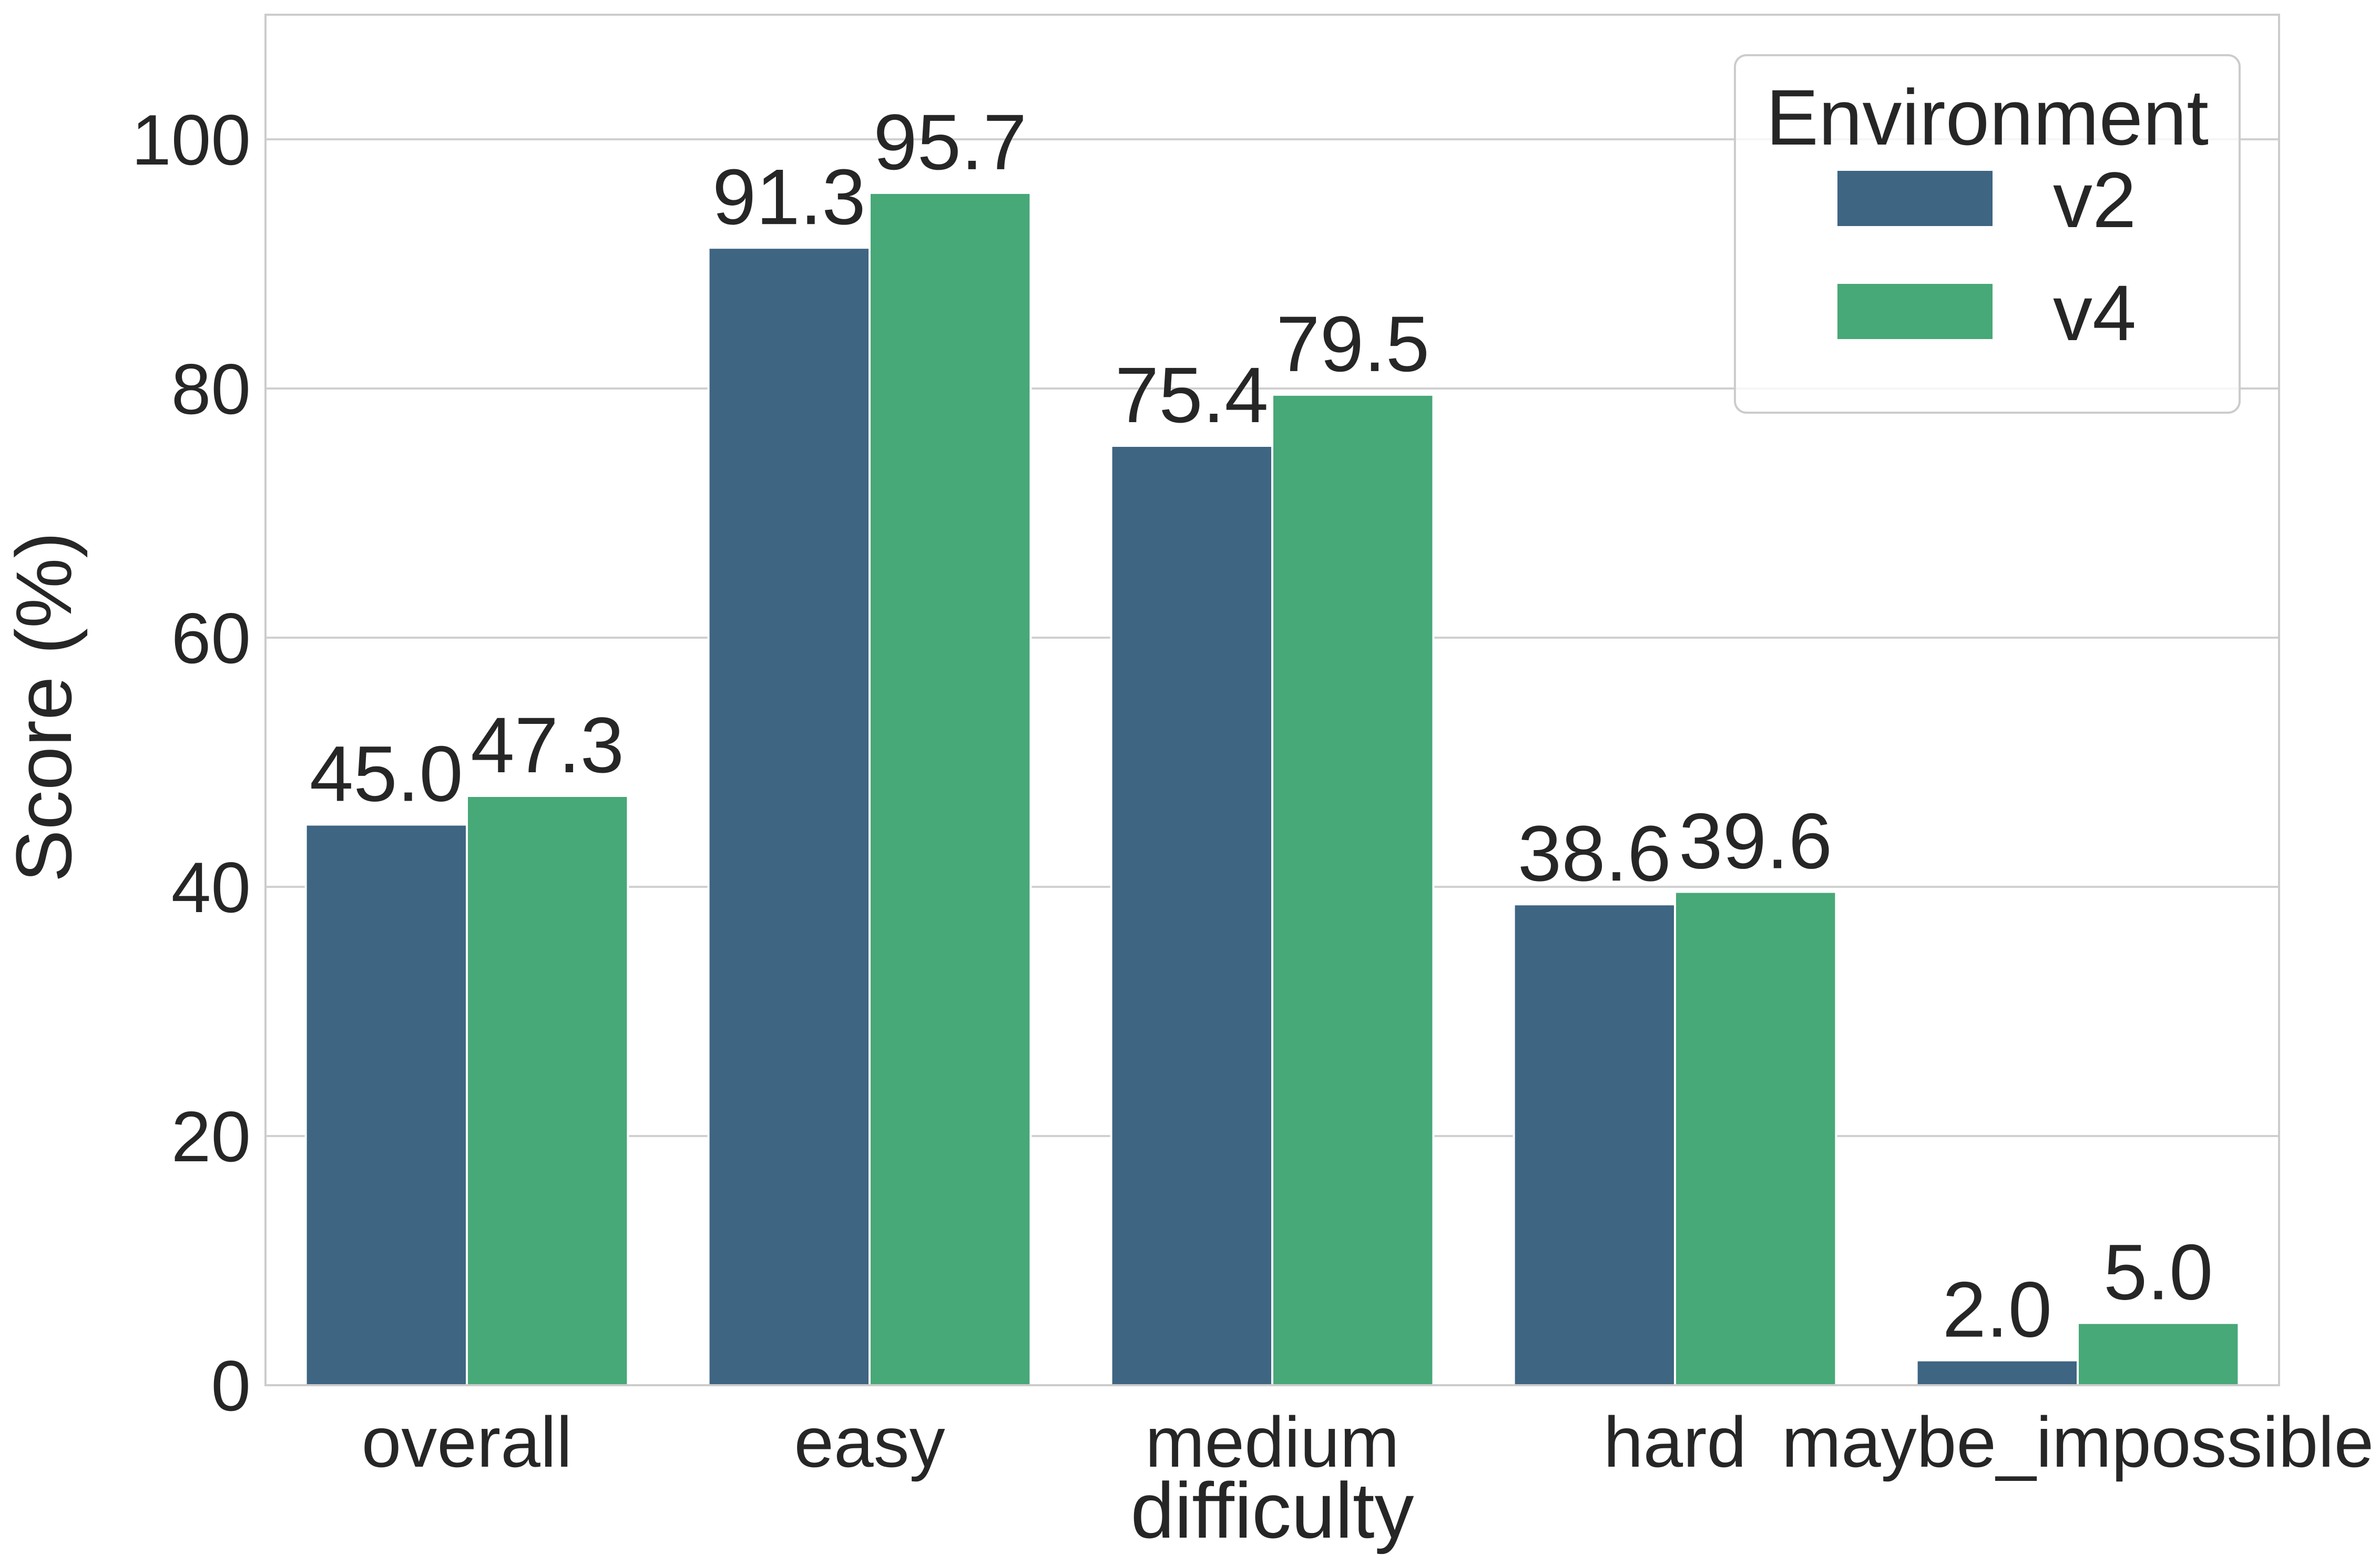 The height and width of the screenshot is (1565, 2380). What do you see at coordinates (2094, 200) in the screenshot?
I see `legend-label-v2: v2` at bounding box center [2094, 200].